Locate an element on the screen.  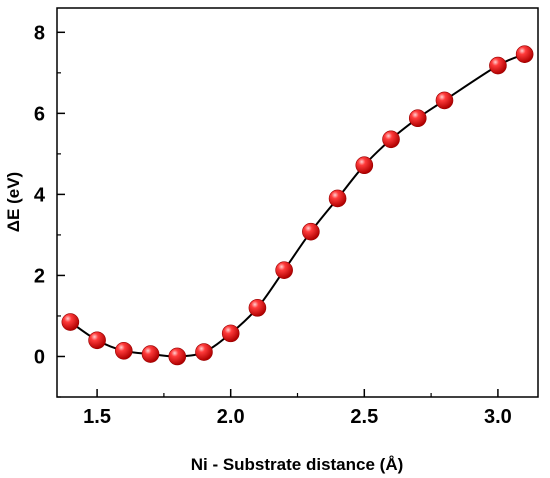
x-tick-label: 3.0 is located at coordinates (498, 417).